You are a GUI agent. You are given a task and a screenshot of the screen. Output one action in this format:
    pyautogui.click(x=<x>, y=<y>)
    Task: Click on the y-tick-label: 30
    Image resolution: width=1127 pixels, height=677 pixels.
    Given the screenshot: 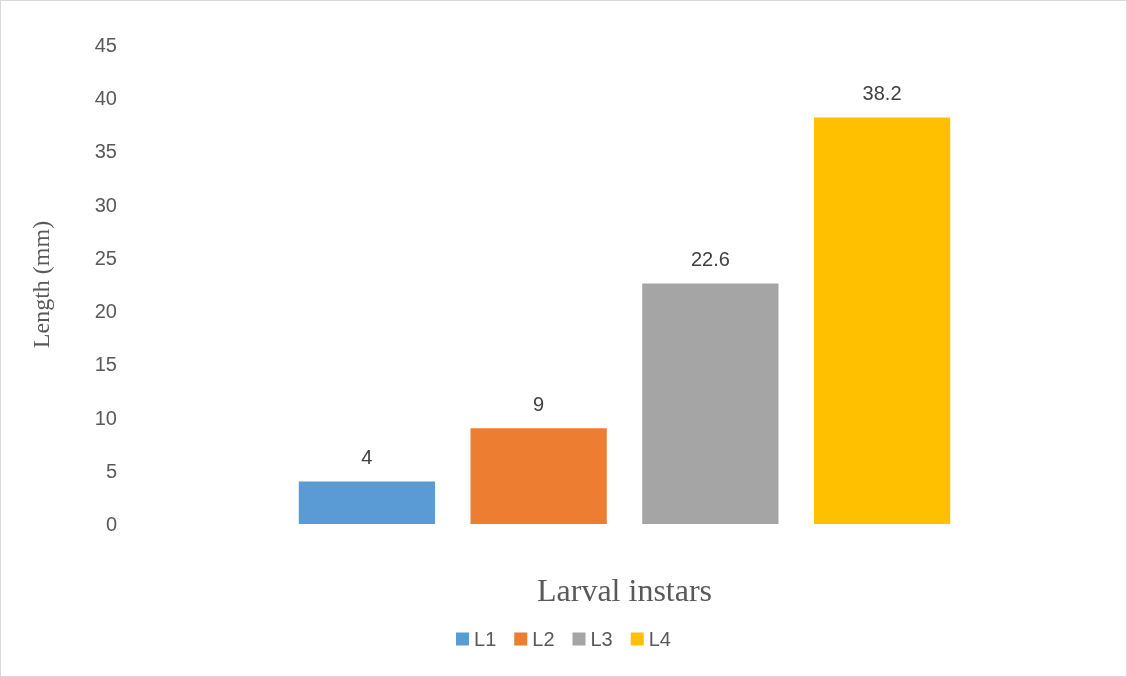 What is the action you would take?
    pyautogui.click(x=105, y=204)
    